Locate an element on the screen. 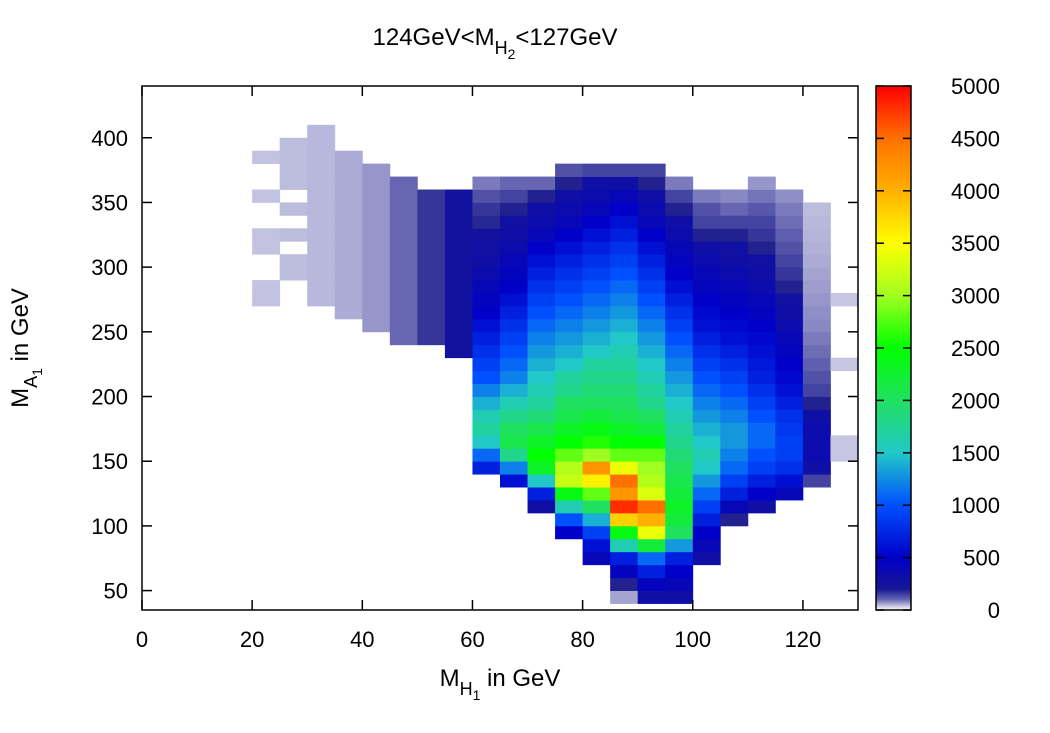  y-tick-label: 150 is located at coordinates (109, 461).